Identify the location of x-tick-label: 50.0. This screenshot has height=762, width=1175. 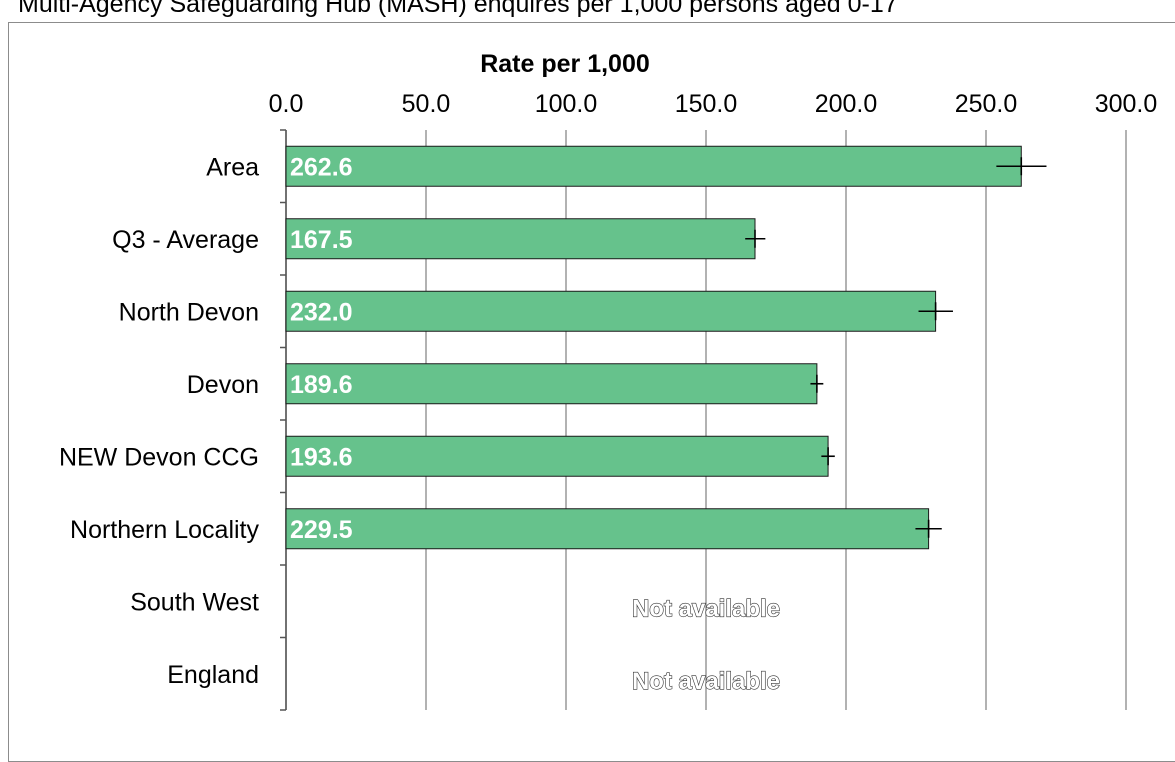
(426, 104).